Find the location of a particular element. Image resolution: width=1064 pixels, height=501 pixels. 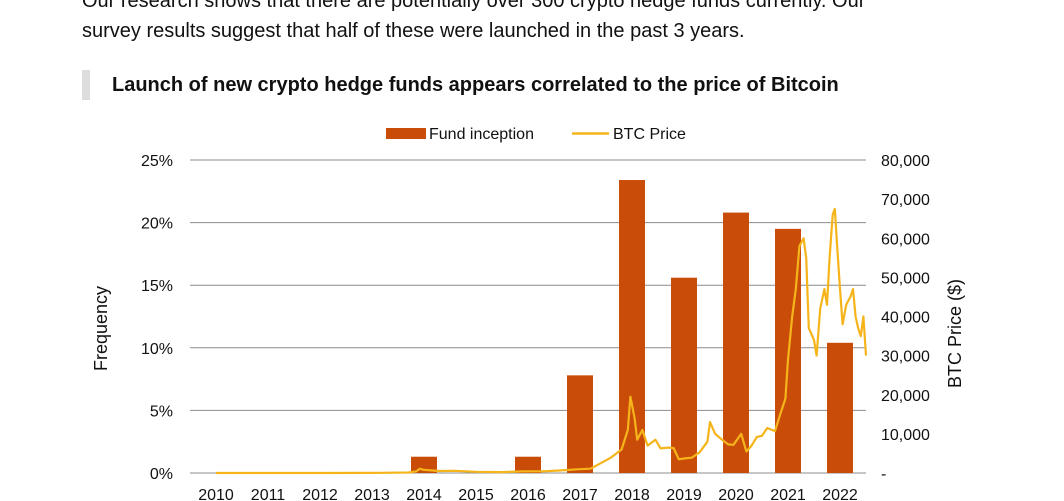

y2-tick-label: 80,000 is located at coordinates (905, 161).